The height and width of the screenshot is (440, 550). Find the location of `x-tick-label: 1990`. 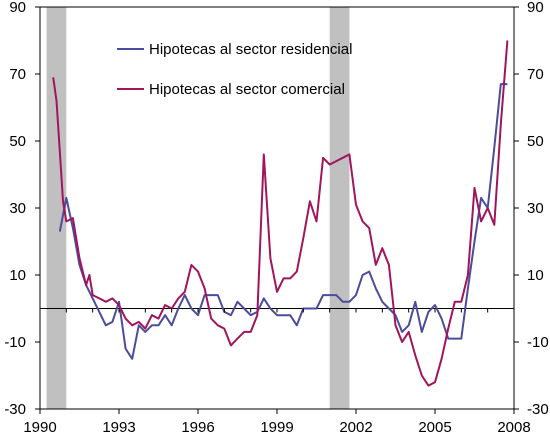

x-tick-label: 1990 is located at coordinates (39, 427).